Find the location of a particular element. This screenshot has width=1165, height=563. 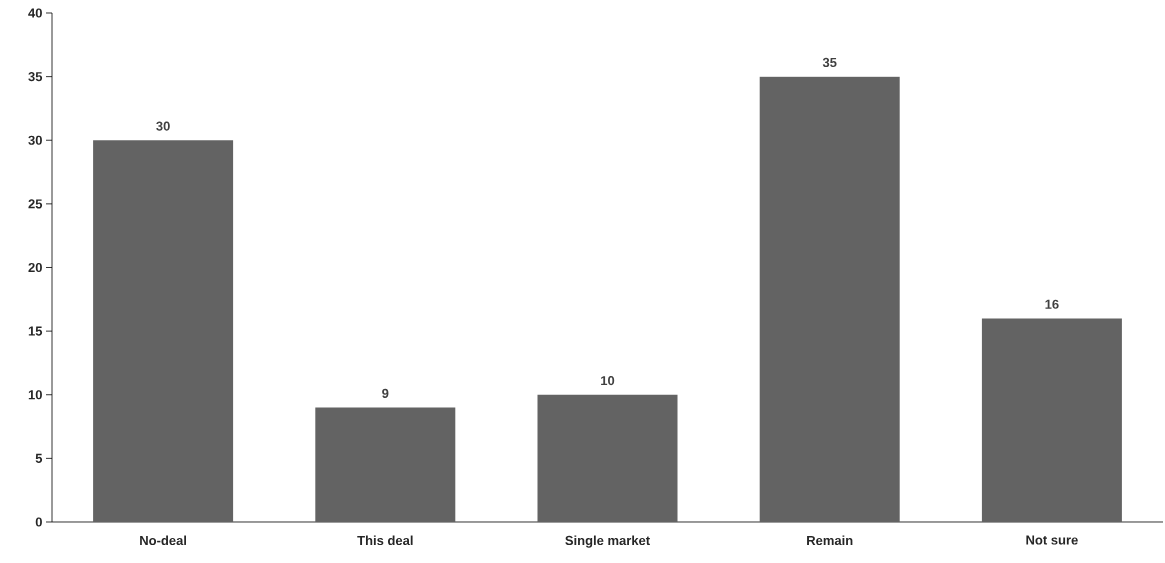

y-tick-label: 10 is located at coordinates (35, 395).